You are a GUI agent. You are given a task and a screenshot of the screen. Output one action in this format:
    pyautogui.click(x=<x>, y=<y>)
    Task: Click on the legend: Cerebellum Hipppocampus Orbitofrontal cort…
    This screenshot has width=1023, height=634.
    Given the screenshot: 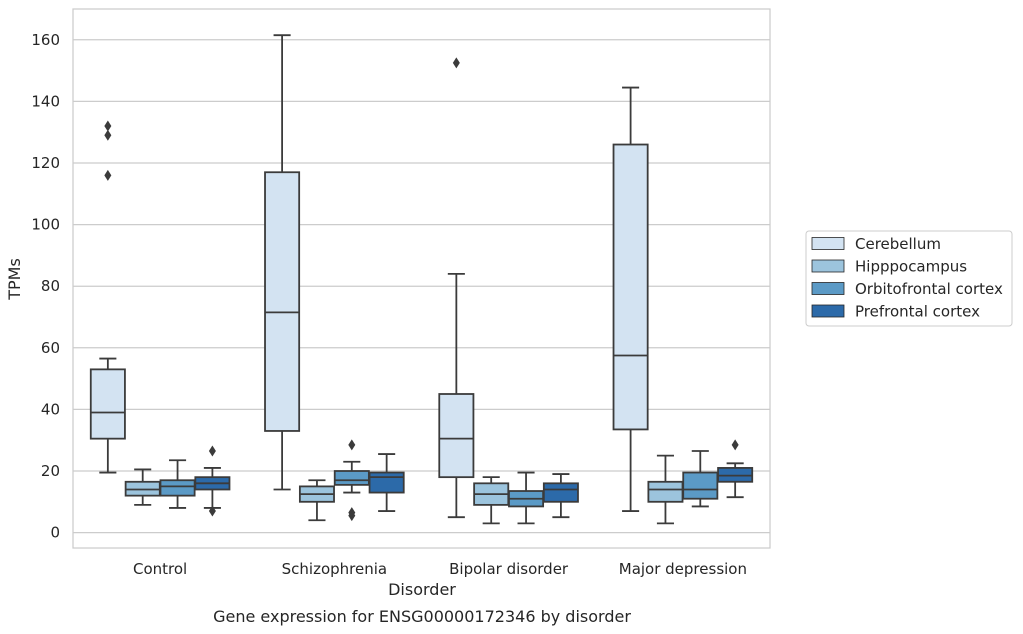 What is the action you would take?
    pyautogui.click(x=909, y=278)
    